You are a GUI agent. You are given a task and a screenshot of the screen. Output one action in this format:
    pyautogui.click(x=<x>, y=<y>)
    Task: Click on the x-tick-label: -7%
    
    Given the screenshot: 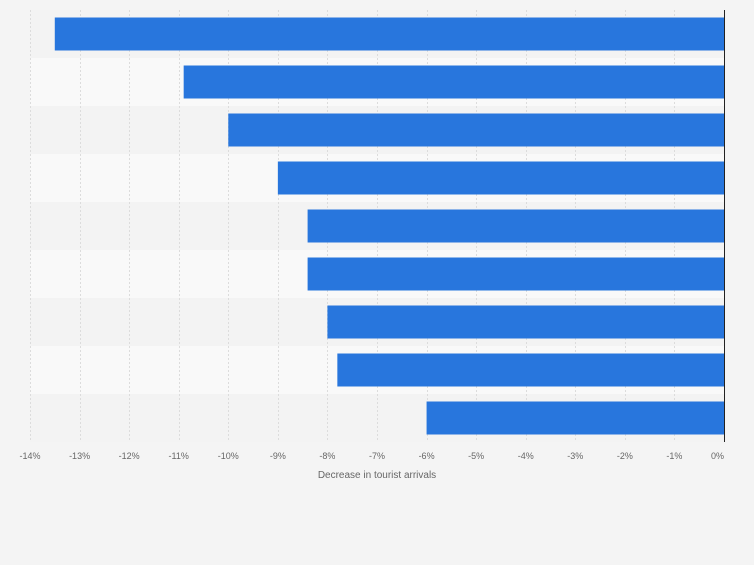 What is the action you would take?
    pyautogui.click(x=377, y=456)
    